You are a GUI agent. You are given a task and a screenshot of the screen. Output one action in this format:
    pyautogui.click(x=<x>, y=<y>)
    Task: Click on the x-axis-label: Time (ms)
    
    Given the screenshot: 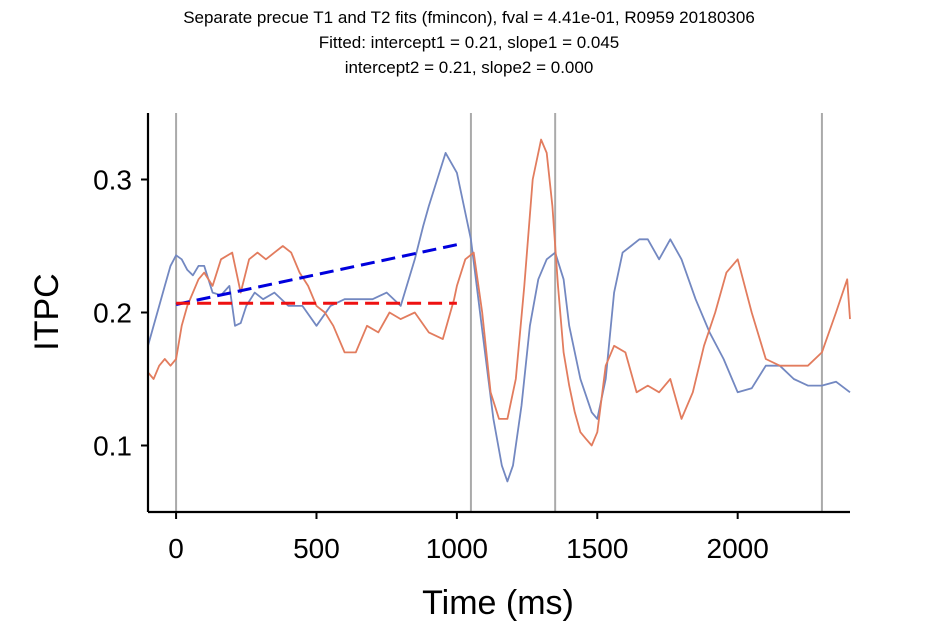 What is the action you would take?
    pyautogui.click(x=498, y=603)
    